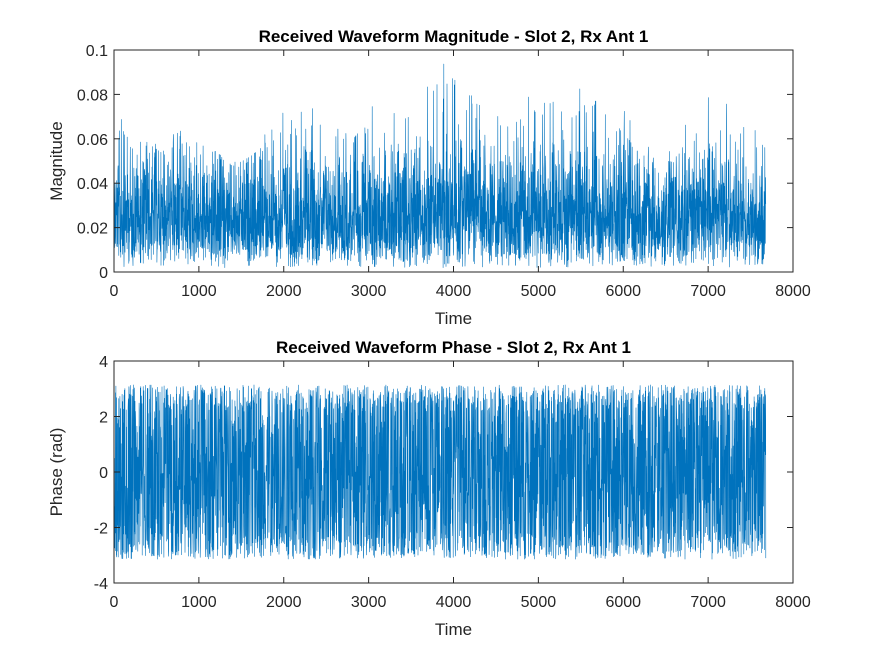  I want to click on phase-y-axis-label: Phase (rad), so click(56, 472).